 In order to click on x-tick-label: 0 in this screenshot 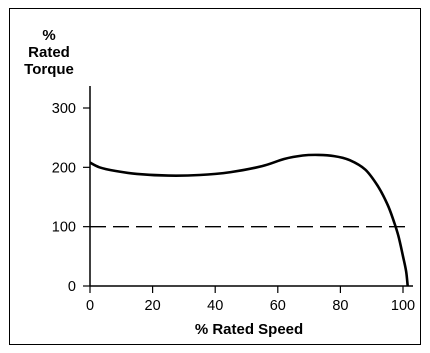, I will do `click(90, 306)`.